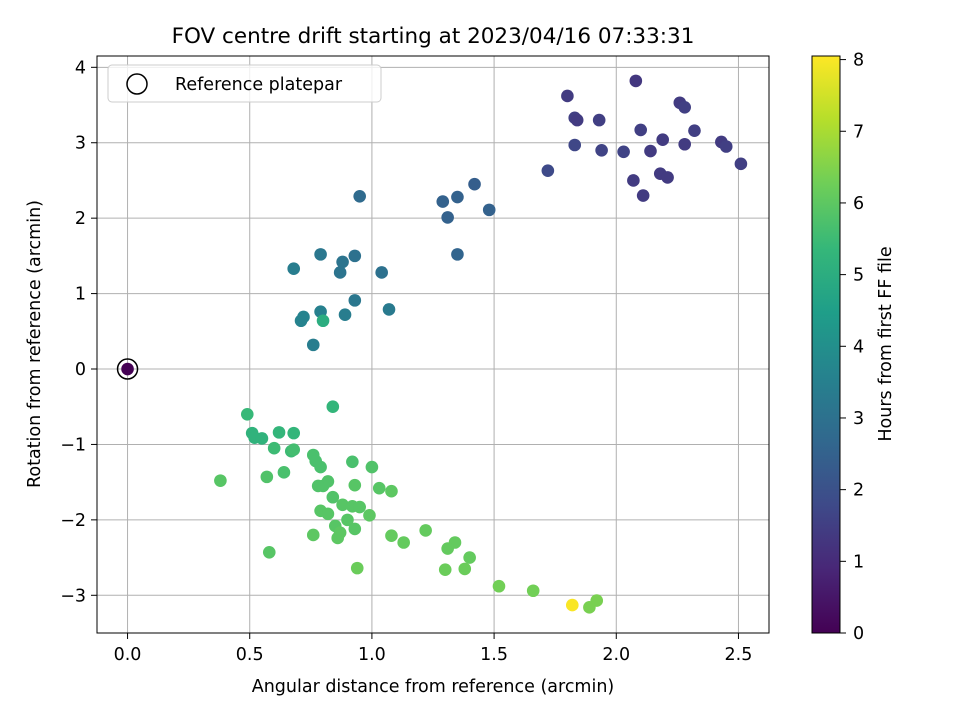 This screenshot has width=960, height=724. I want to click on legend-entry-reference: Reference platepar, so click(259, 85).